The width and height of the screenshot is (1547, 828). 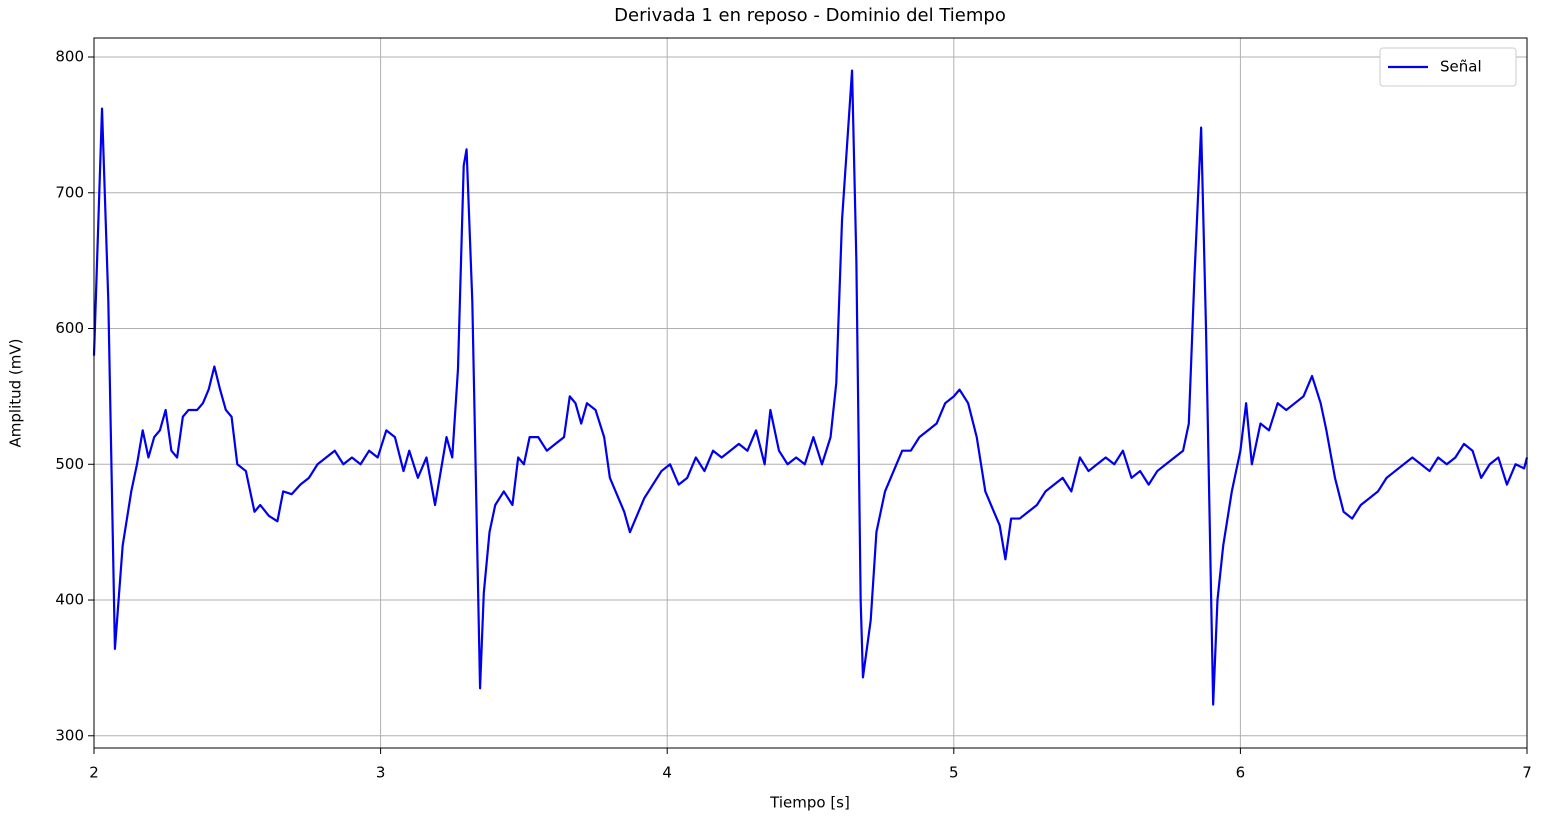 I want to click on y-tick-label: 400, so click(x=69, y=600).